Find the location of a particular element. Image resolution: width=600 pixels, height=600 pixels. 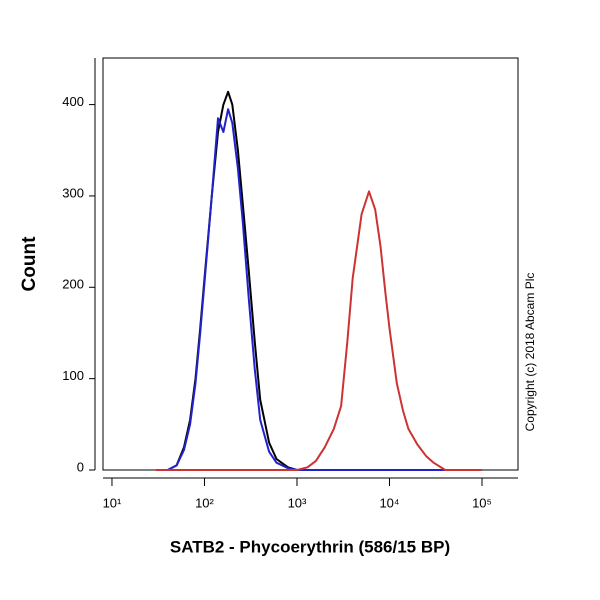

x-axis-label: SATB2 - Phycoerythrin (586/15 BP) is located at coordinates (310, 546).